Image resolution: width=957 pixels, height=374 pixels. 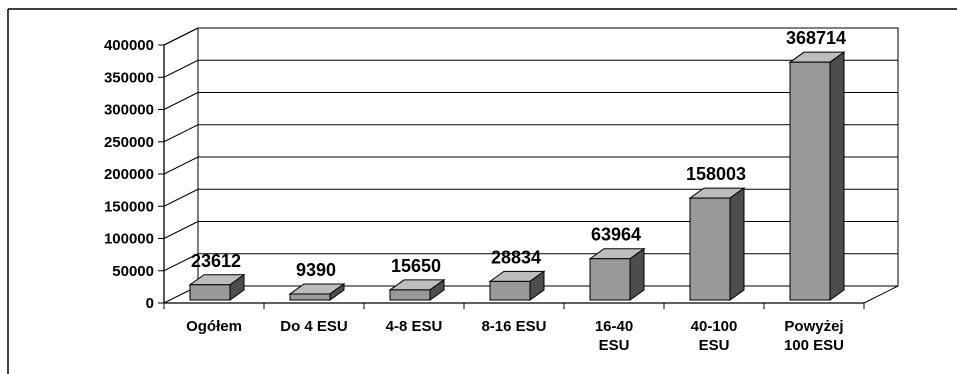 What do you see at coordinates (516, 257) in the screenshot?
I see `data-label: 28834` at bounding box center [516, 257].